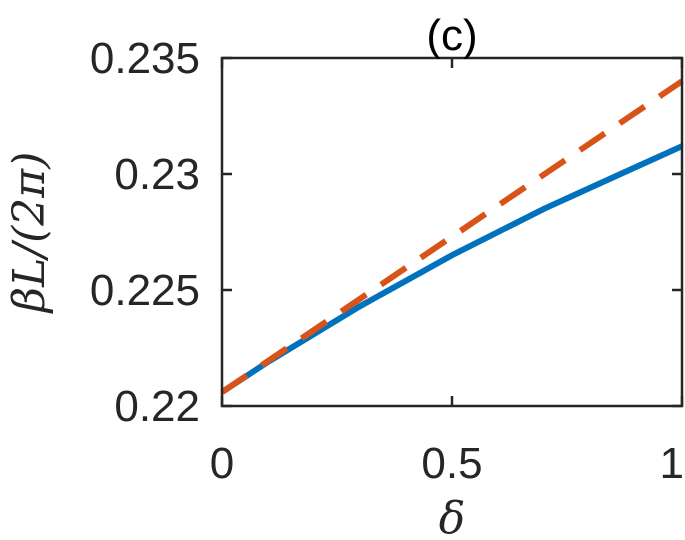 This screenshot has width=685, height=540. What do you see at coordinates (145, 290) in the screenshot?
I see `y-tick-label: 0.225` at bounding box center [145, 290].